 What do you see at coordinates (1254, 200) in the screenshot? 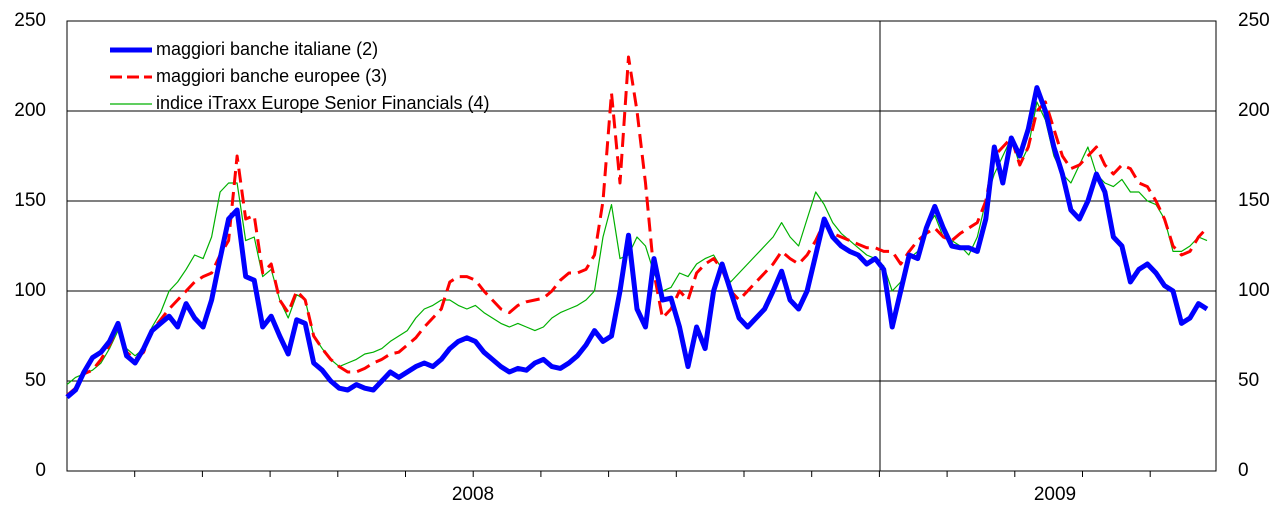
I see `y2-tick-label: 150` at bounding box center [1254, 200].